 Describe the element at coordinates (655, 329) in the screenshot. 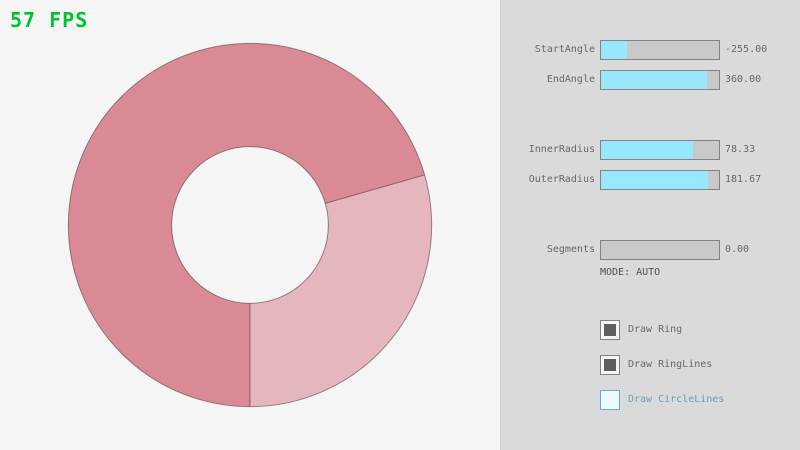

I see `checkbox-draw-ring-label: Draw Ring` at that location.